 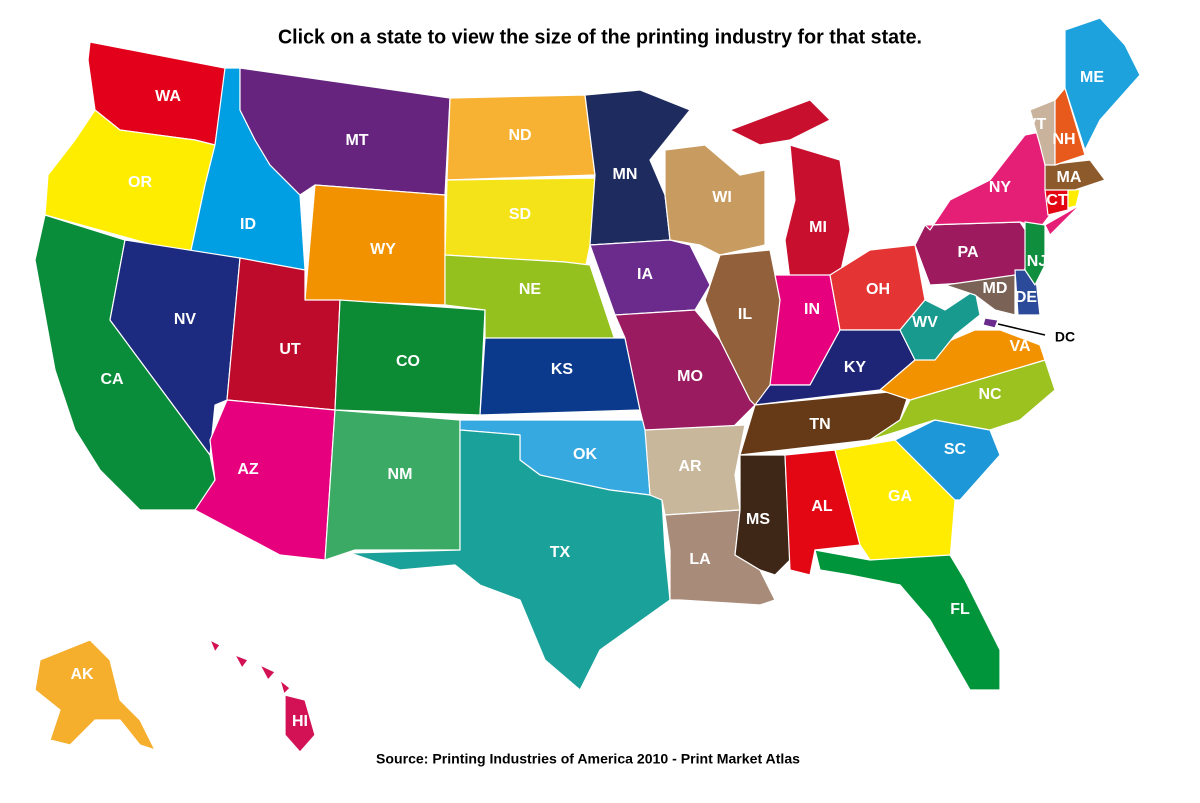 I want to click on state: CO, so click(x=410, y=357).